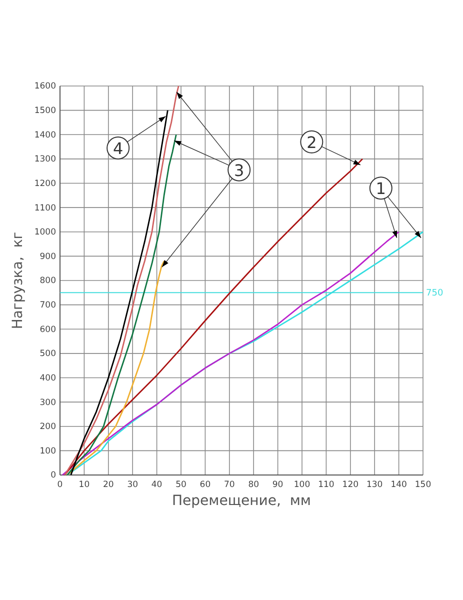  Describe the element at coordinates (435, 293) in the screenshot. I see `ref-line-label: 750` at that location.